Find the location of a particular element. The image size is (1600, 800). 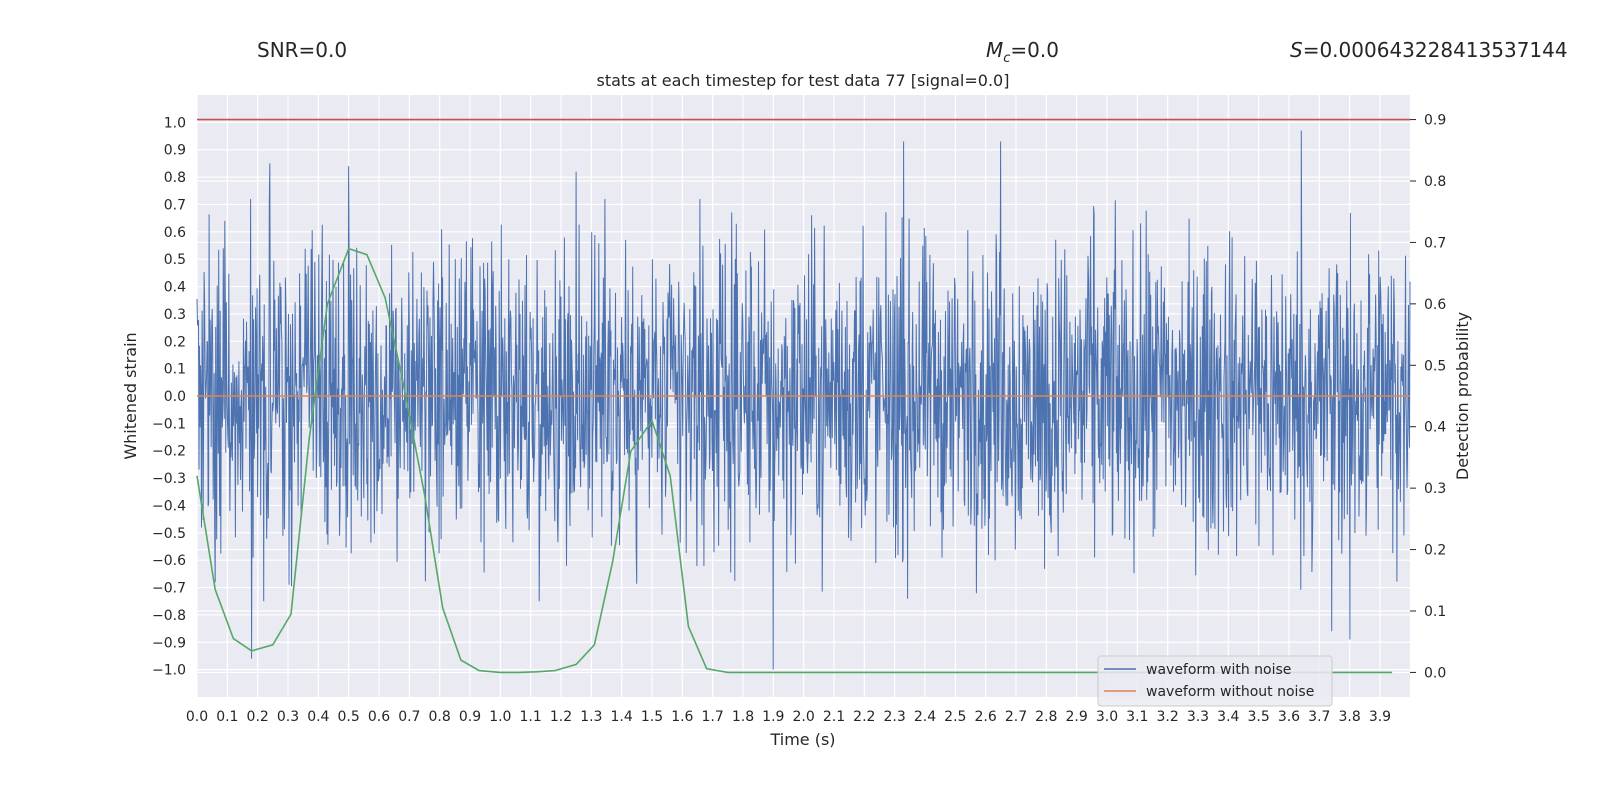

y-tick-label: −0.5 is located at coordinates (169, 534).